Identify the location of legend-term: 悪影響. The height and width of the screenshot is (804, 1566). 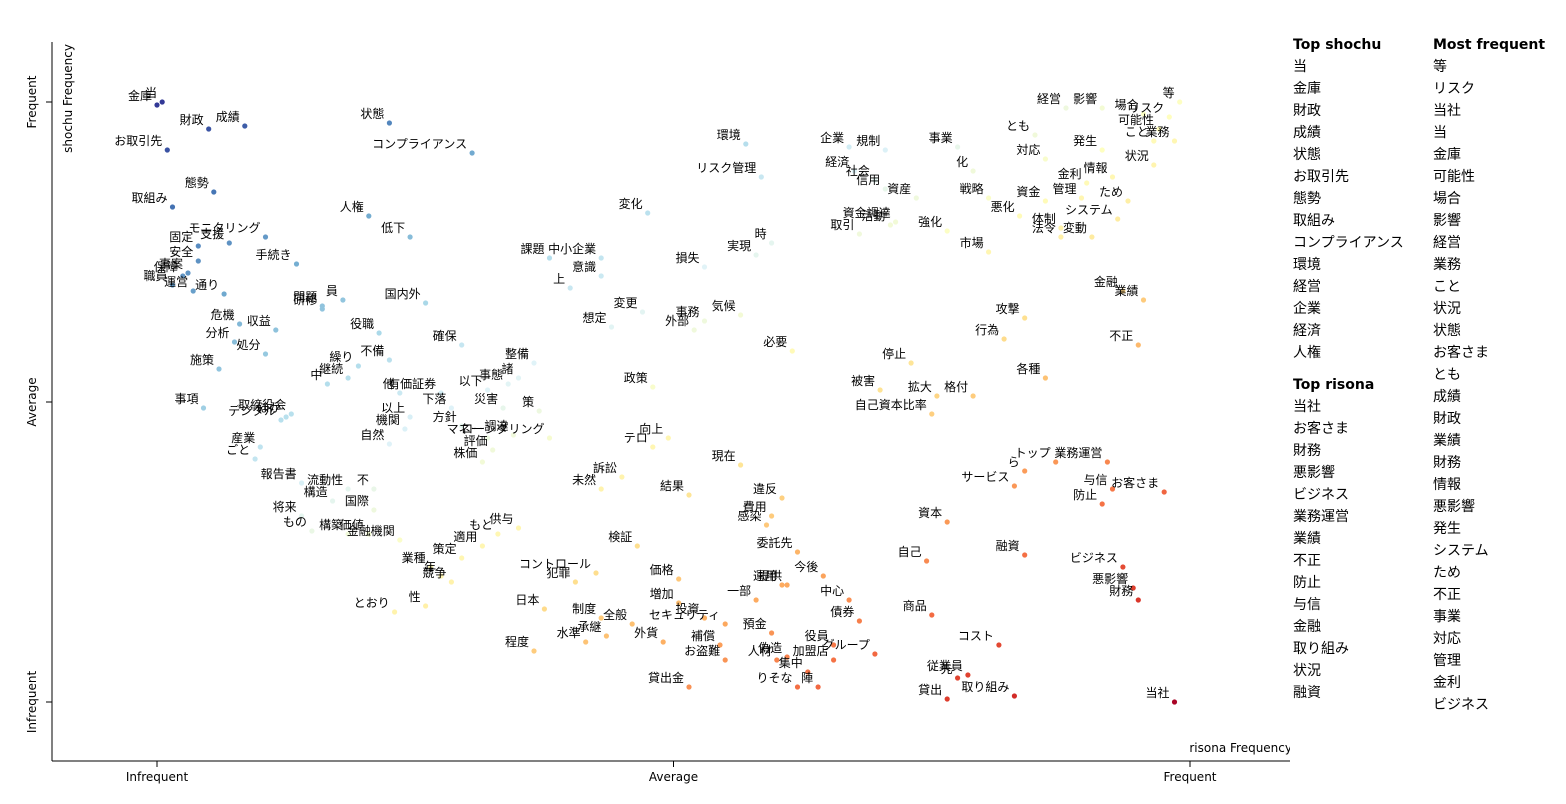
(1454, 507).